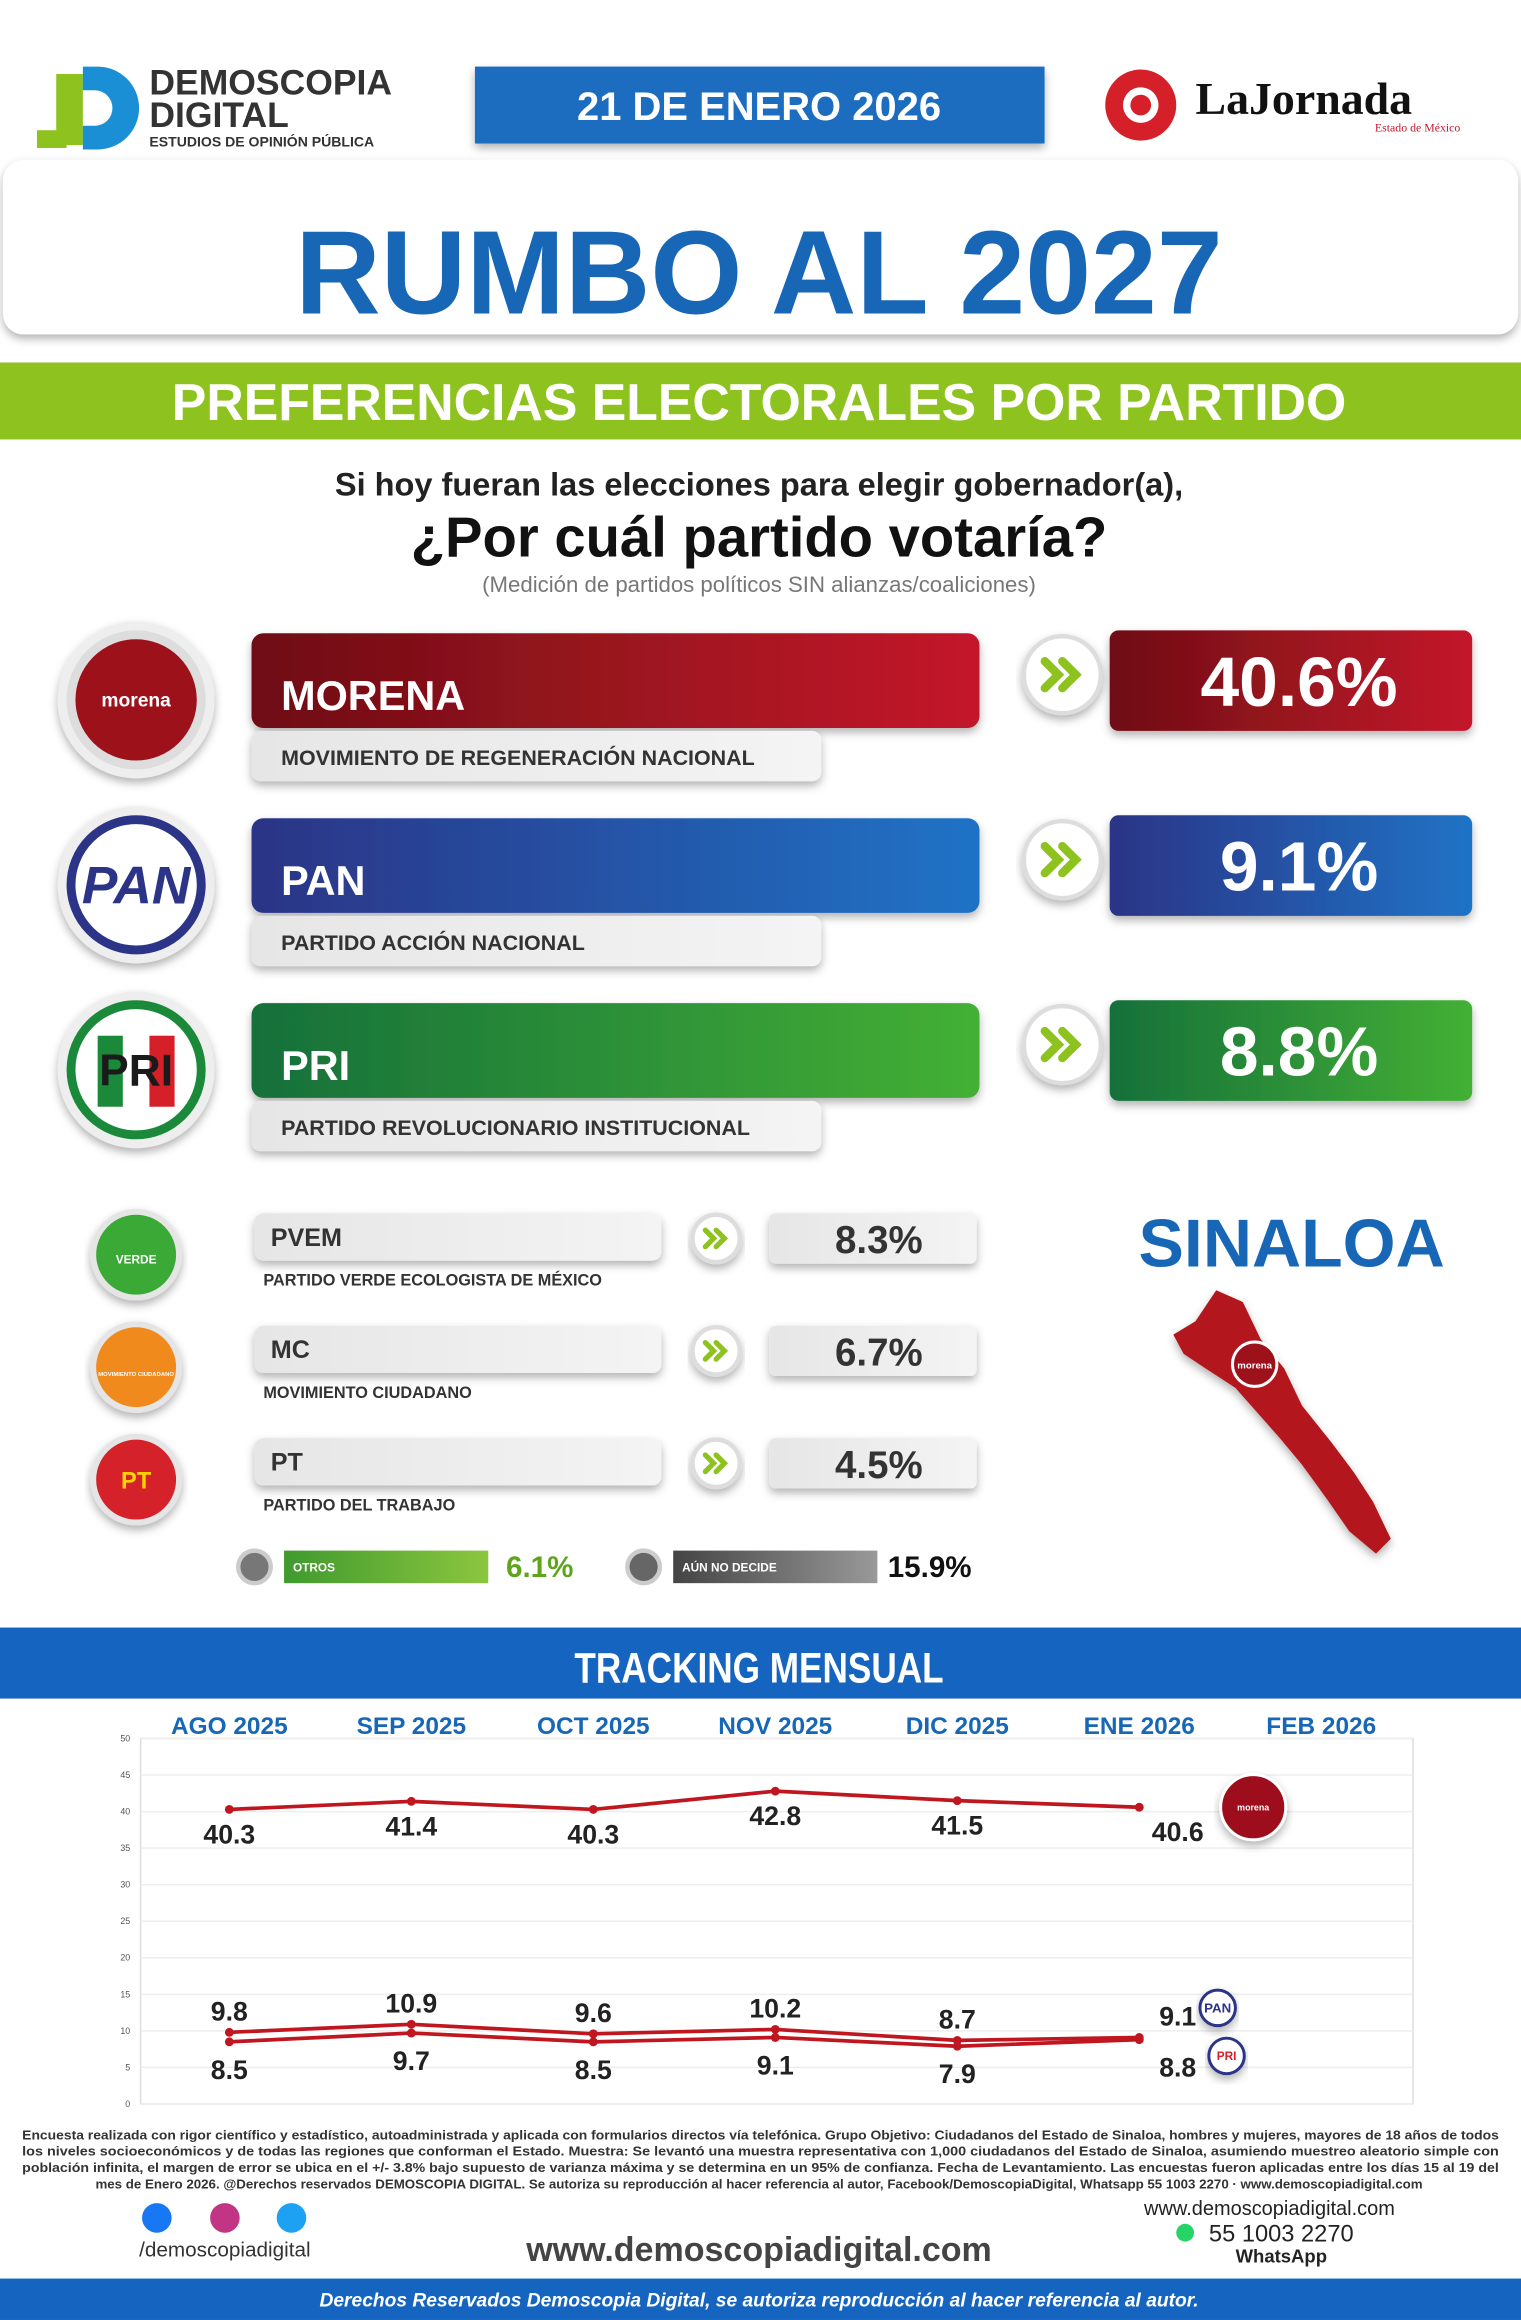 The image size is (1521, 2320). What do you see at coordinates (1185, 2232) in the screenshot?
I see `whatsapp-icon` at bounding box center [1185, 2232].